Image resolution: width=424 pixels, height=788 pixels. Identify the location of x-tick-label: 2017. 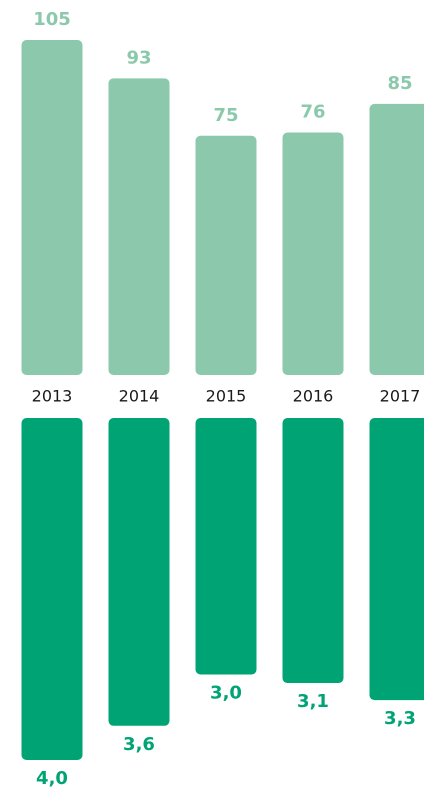
(400, 396).